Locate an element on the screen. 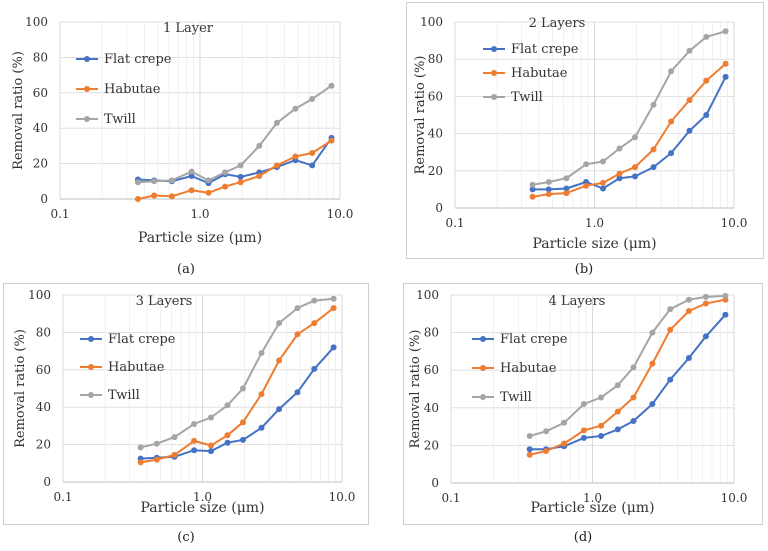 This screenshot has height=551, width=768. y-tick-label: 40 is located at coordinates (40, 128).